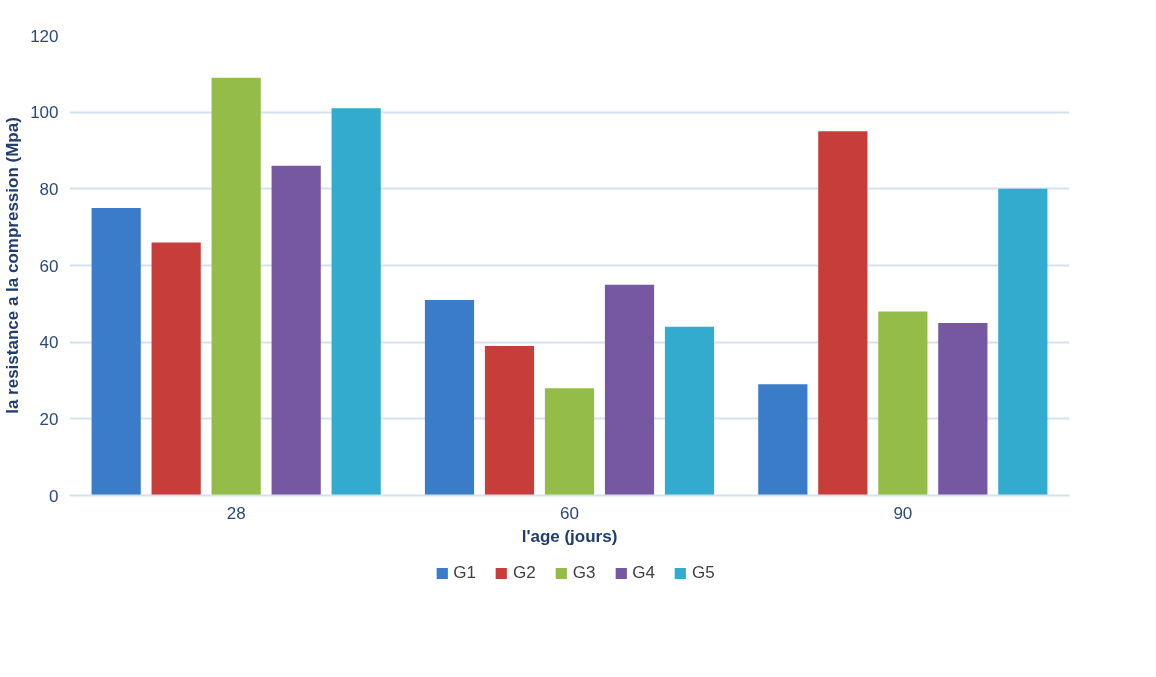  What do you see at coordinates (49, 266) in the screenshot?
I see `y-tick-label: 60` at bounding box center [49, 266].